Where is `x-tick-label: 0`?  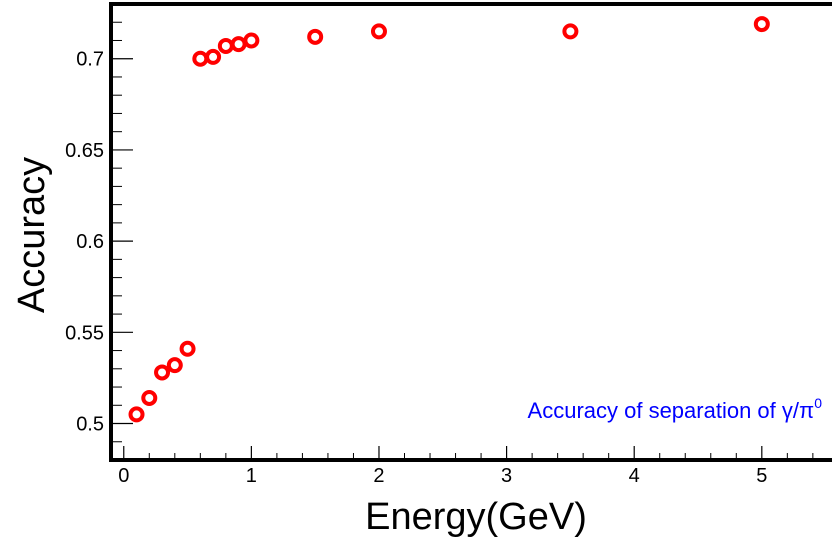 x-tick-label: 0 is located at coordinates (123, 476).